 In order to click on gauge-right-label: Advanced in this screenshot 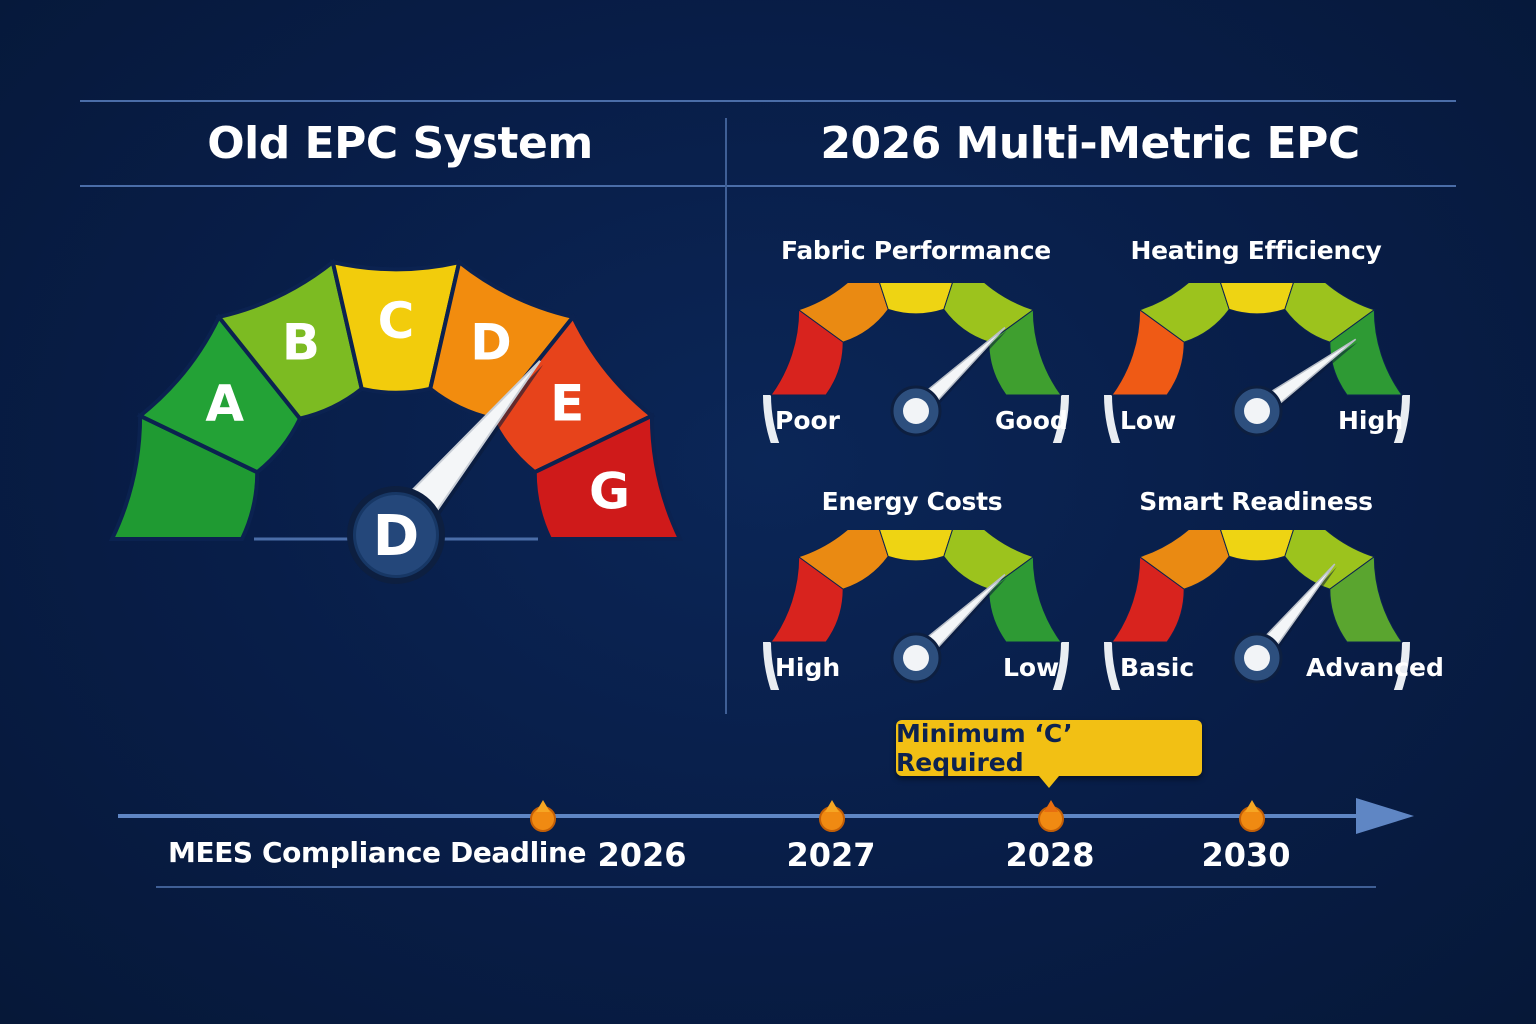, I will do `click(1375, 667)`.